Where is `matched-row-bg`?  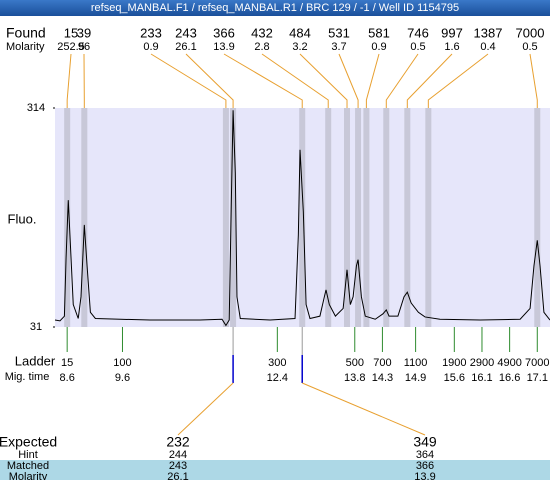
matched-row-bg is located at coordinates (275, 470).